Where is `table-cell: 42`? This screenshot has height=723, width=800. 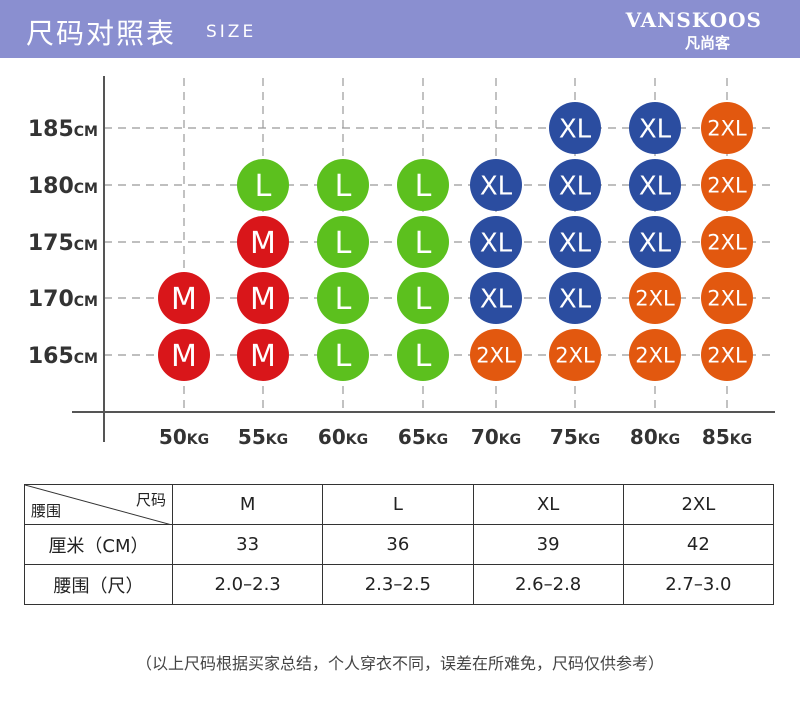 table-cell: 42 is located at coordinates (698, 544).